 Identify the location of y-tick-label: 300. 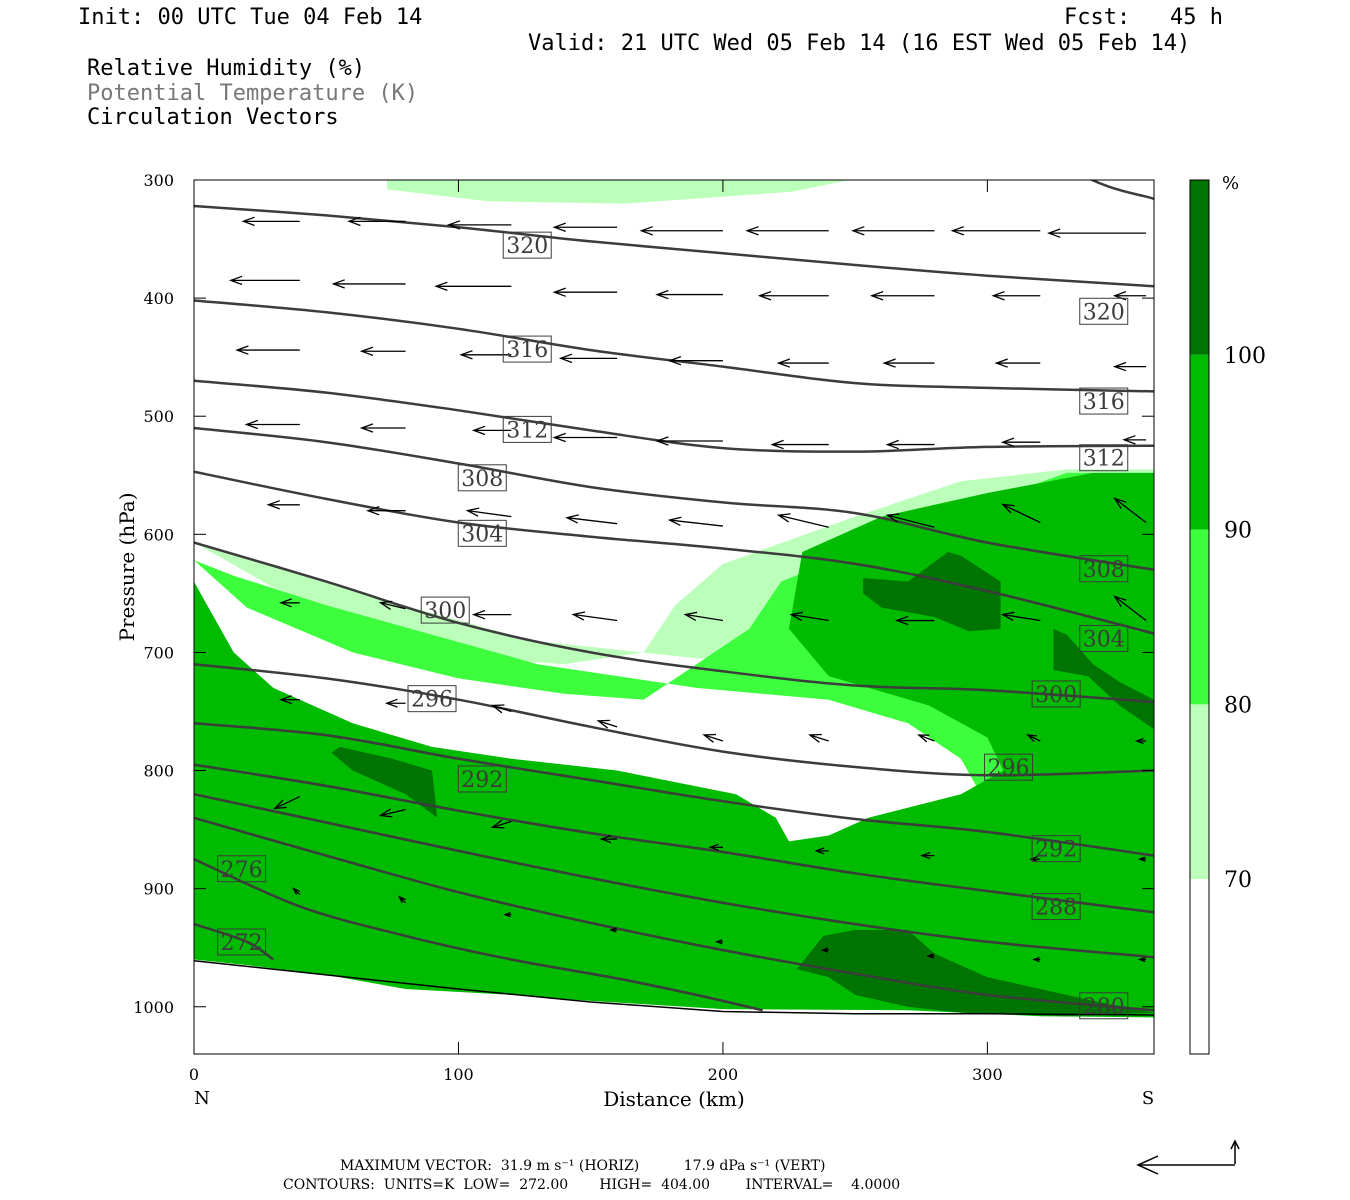
(158, 180).